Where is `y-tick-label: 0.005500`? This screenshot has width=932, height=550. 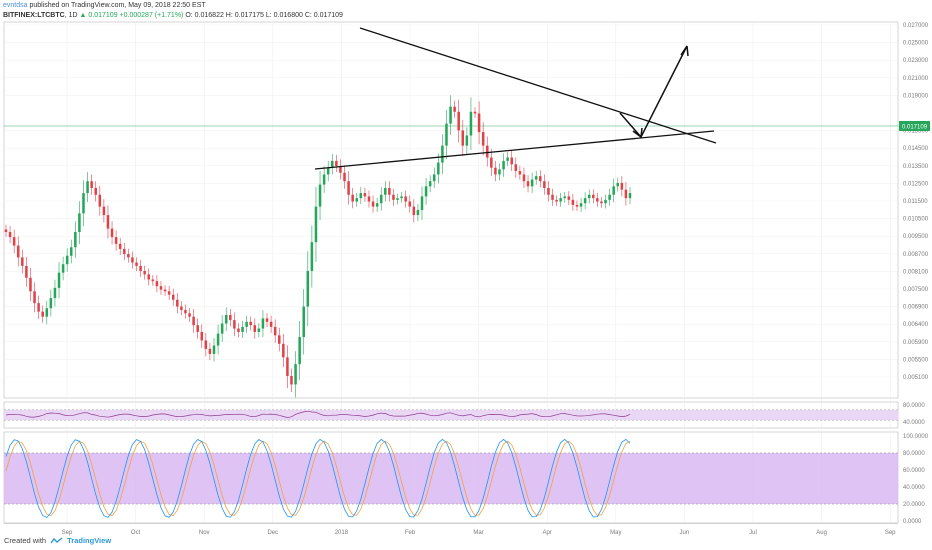 y-tick-label: 0.005500 is located at coordinates (916, 360).